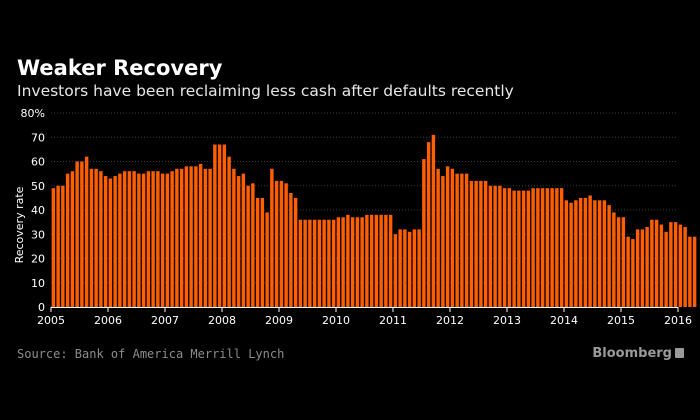 Image resolution: width=700 pixels, height=420 pixels. Describe the element at coordinates (19, 224) in the screenshot. I see `y-axis-title: Recovery rate` at that location.